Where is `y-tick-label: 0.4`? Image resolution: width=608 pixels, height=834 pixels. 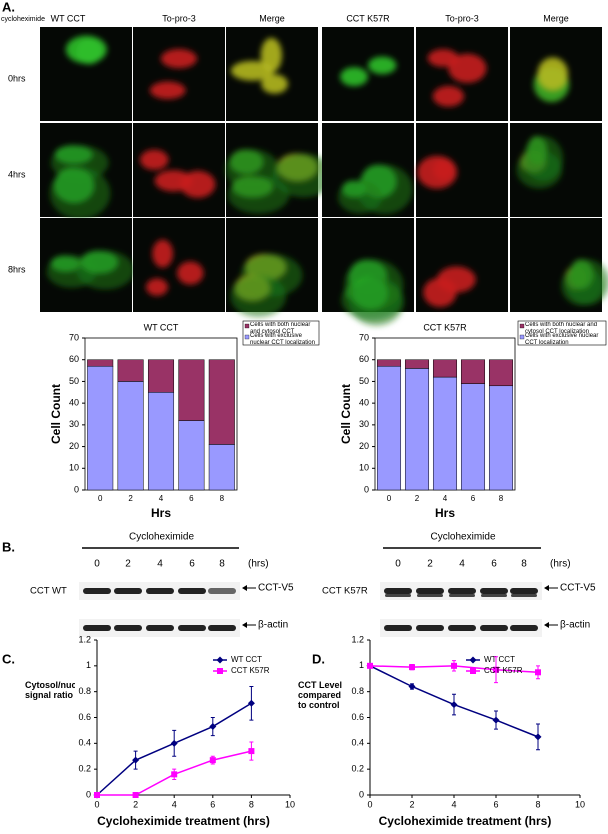 y-tick-label: 0.4 is located at coordinates (357, 743).